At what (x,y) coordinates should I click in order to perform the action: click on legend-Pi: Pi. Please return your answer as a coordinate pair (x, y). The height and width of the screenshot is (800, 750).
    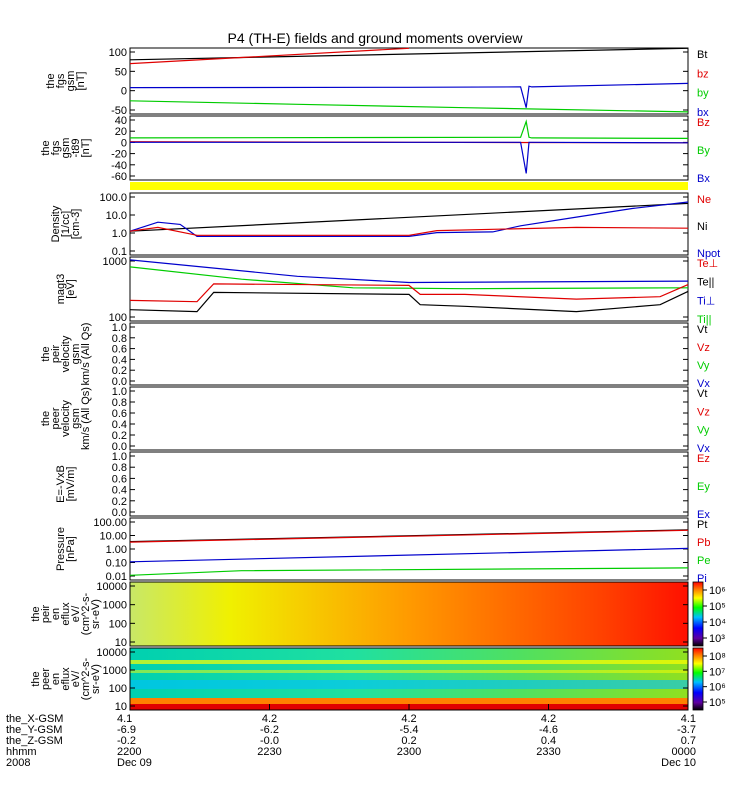
    Looking at the image, I should click on (702, 579).